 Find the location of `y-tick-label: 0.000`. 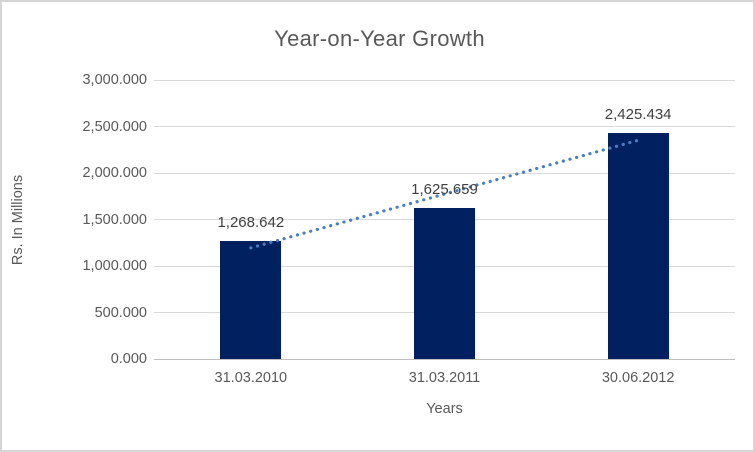

y-tick-label: 0.000 is located at coordinates (128, 359).